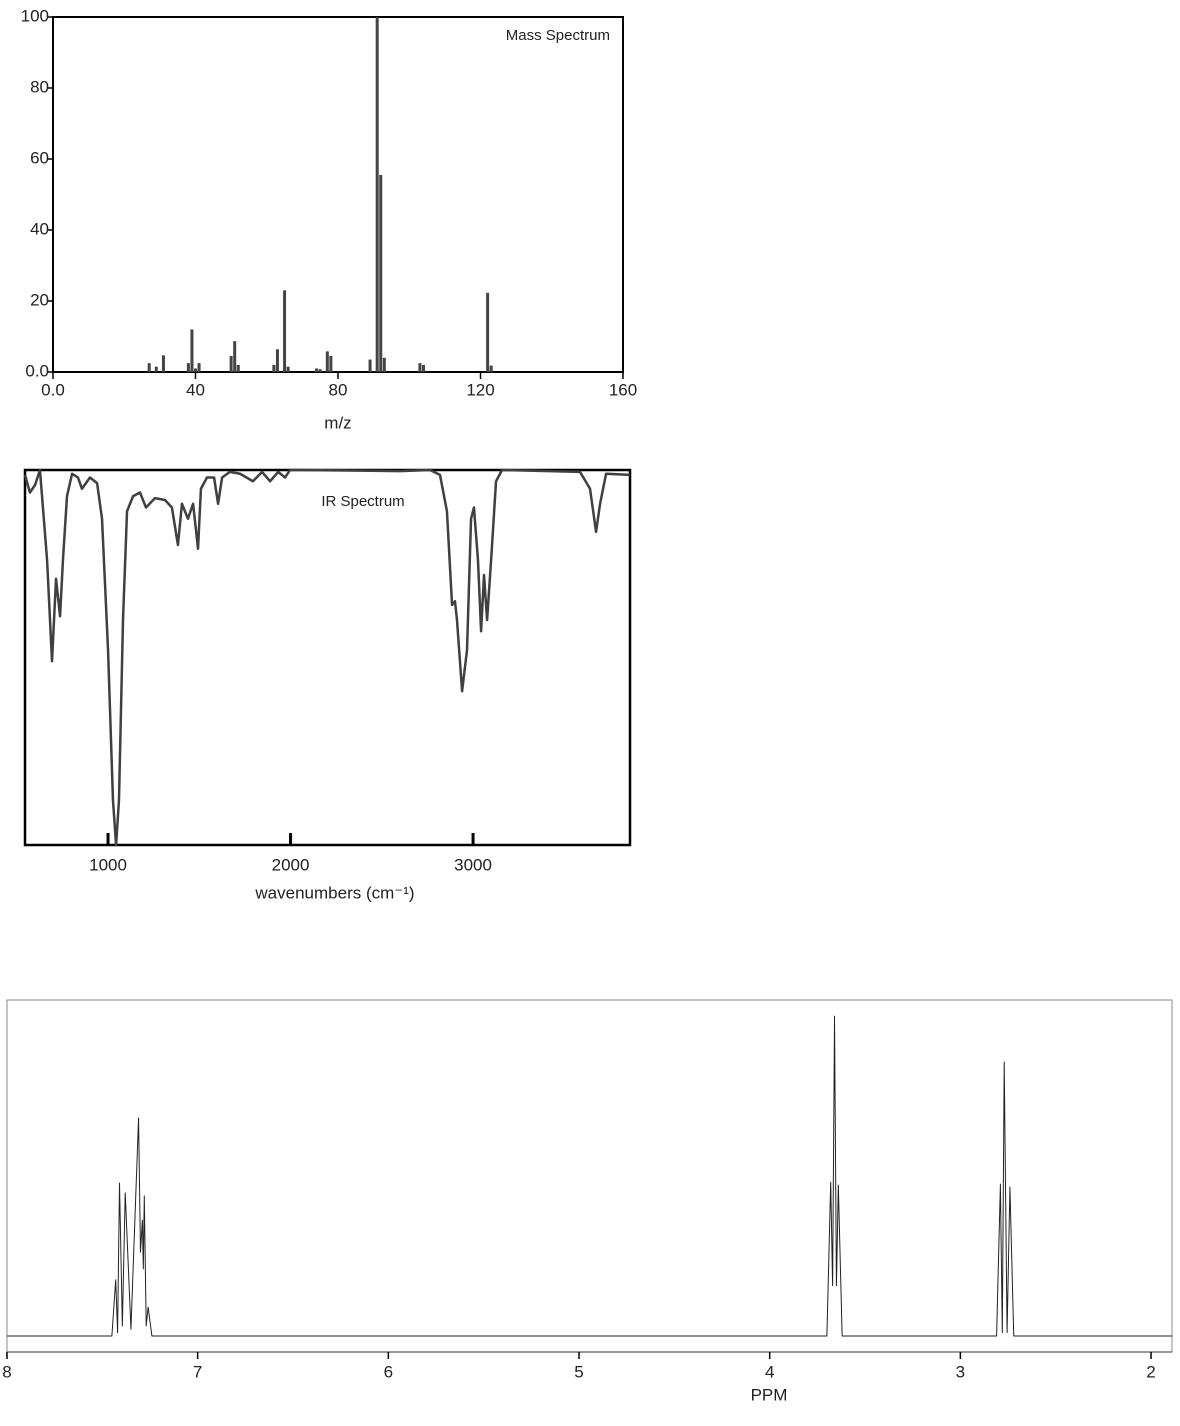 This screenshot has width=1180, height=1426. What do you see at coordinates (769, 1371) in the screenshot?
I see `x-tick-label: 4` at bounding box center [769, 1371].